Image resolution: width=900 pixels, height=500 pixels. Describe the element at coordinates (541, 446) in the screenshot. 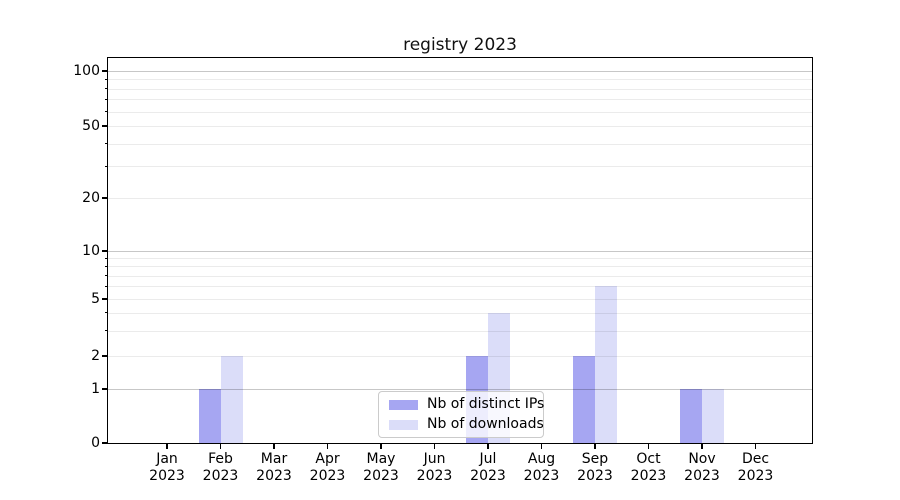

I see `x-tick-mark-aug` at that location.